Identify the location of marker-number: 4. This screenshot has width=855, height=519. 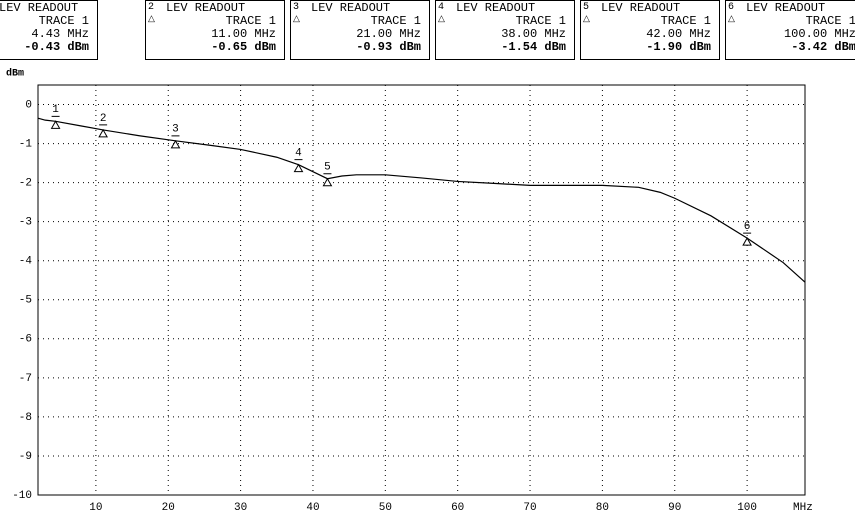
(441, 7).